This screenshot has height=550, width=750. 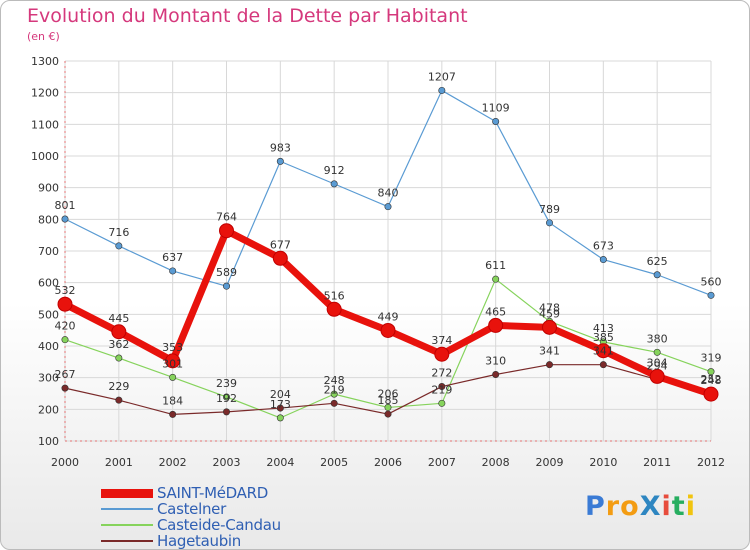 What do you see at coordinates (666, 506) in the screenshot?
I see `logo-letter: i` at bounding box center [666, 506].